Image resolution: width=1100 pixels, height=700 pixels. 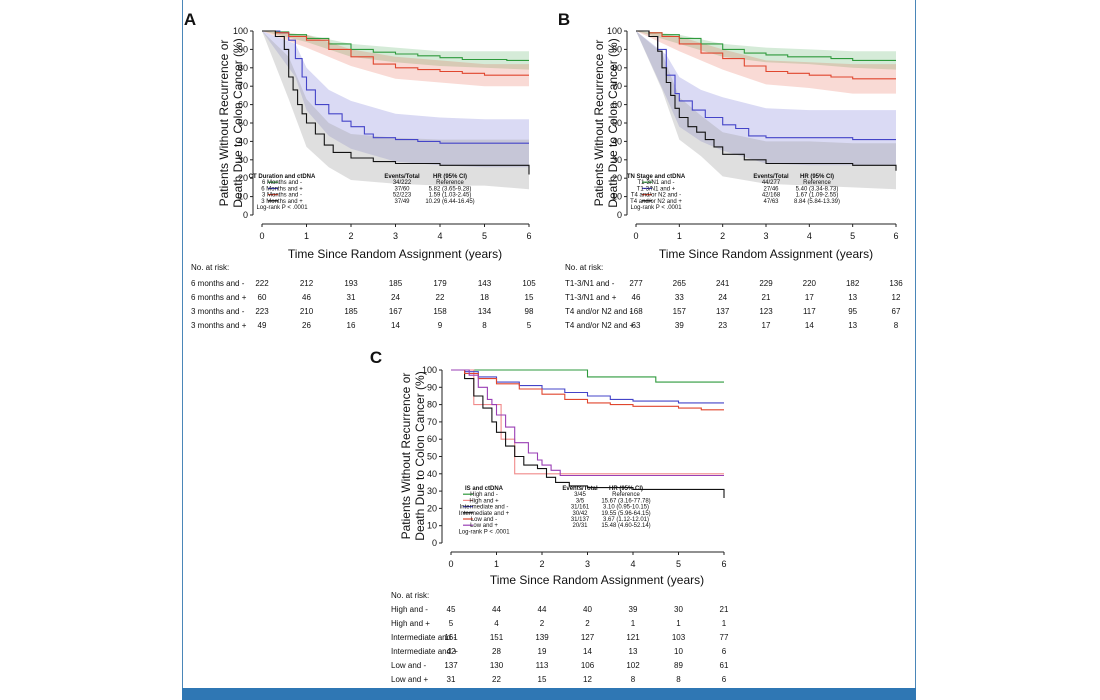 I want to click on panel-c-legend-name-0: High and -, so click(x=484, y=495).